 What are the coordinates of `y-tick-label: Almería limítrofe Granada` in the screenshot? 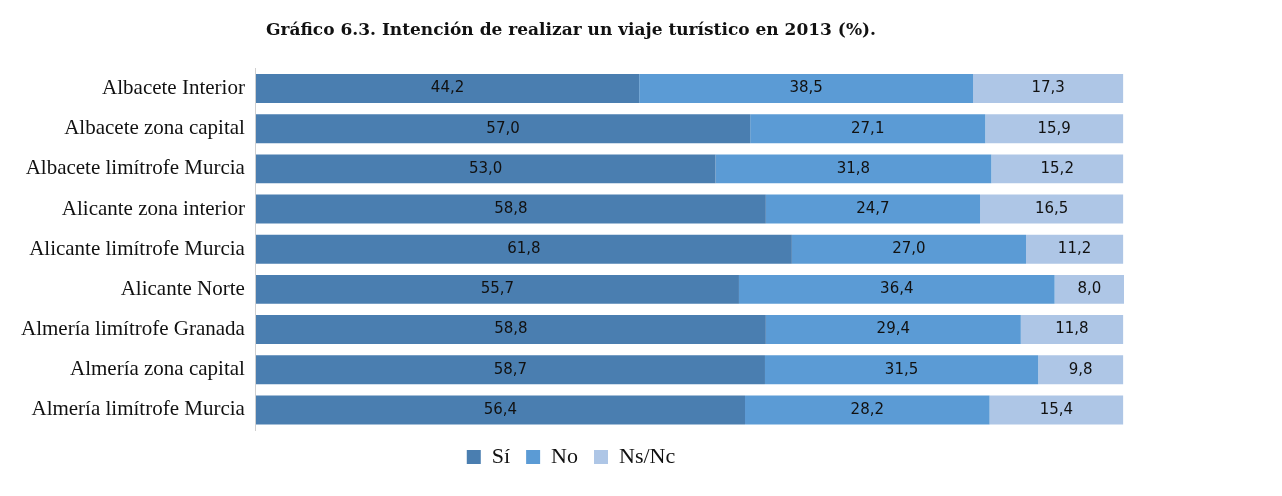 It's located at (133, 328).